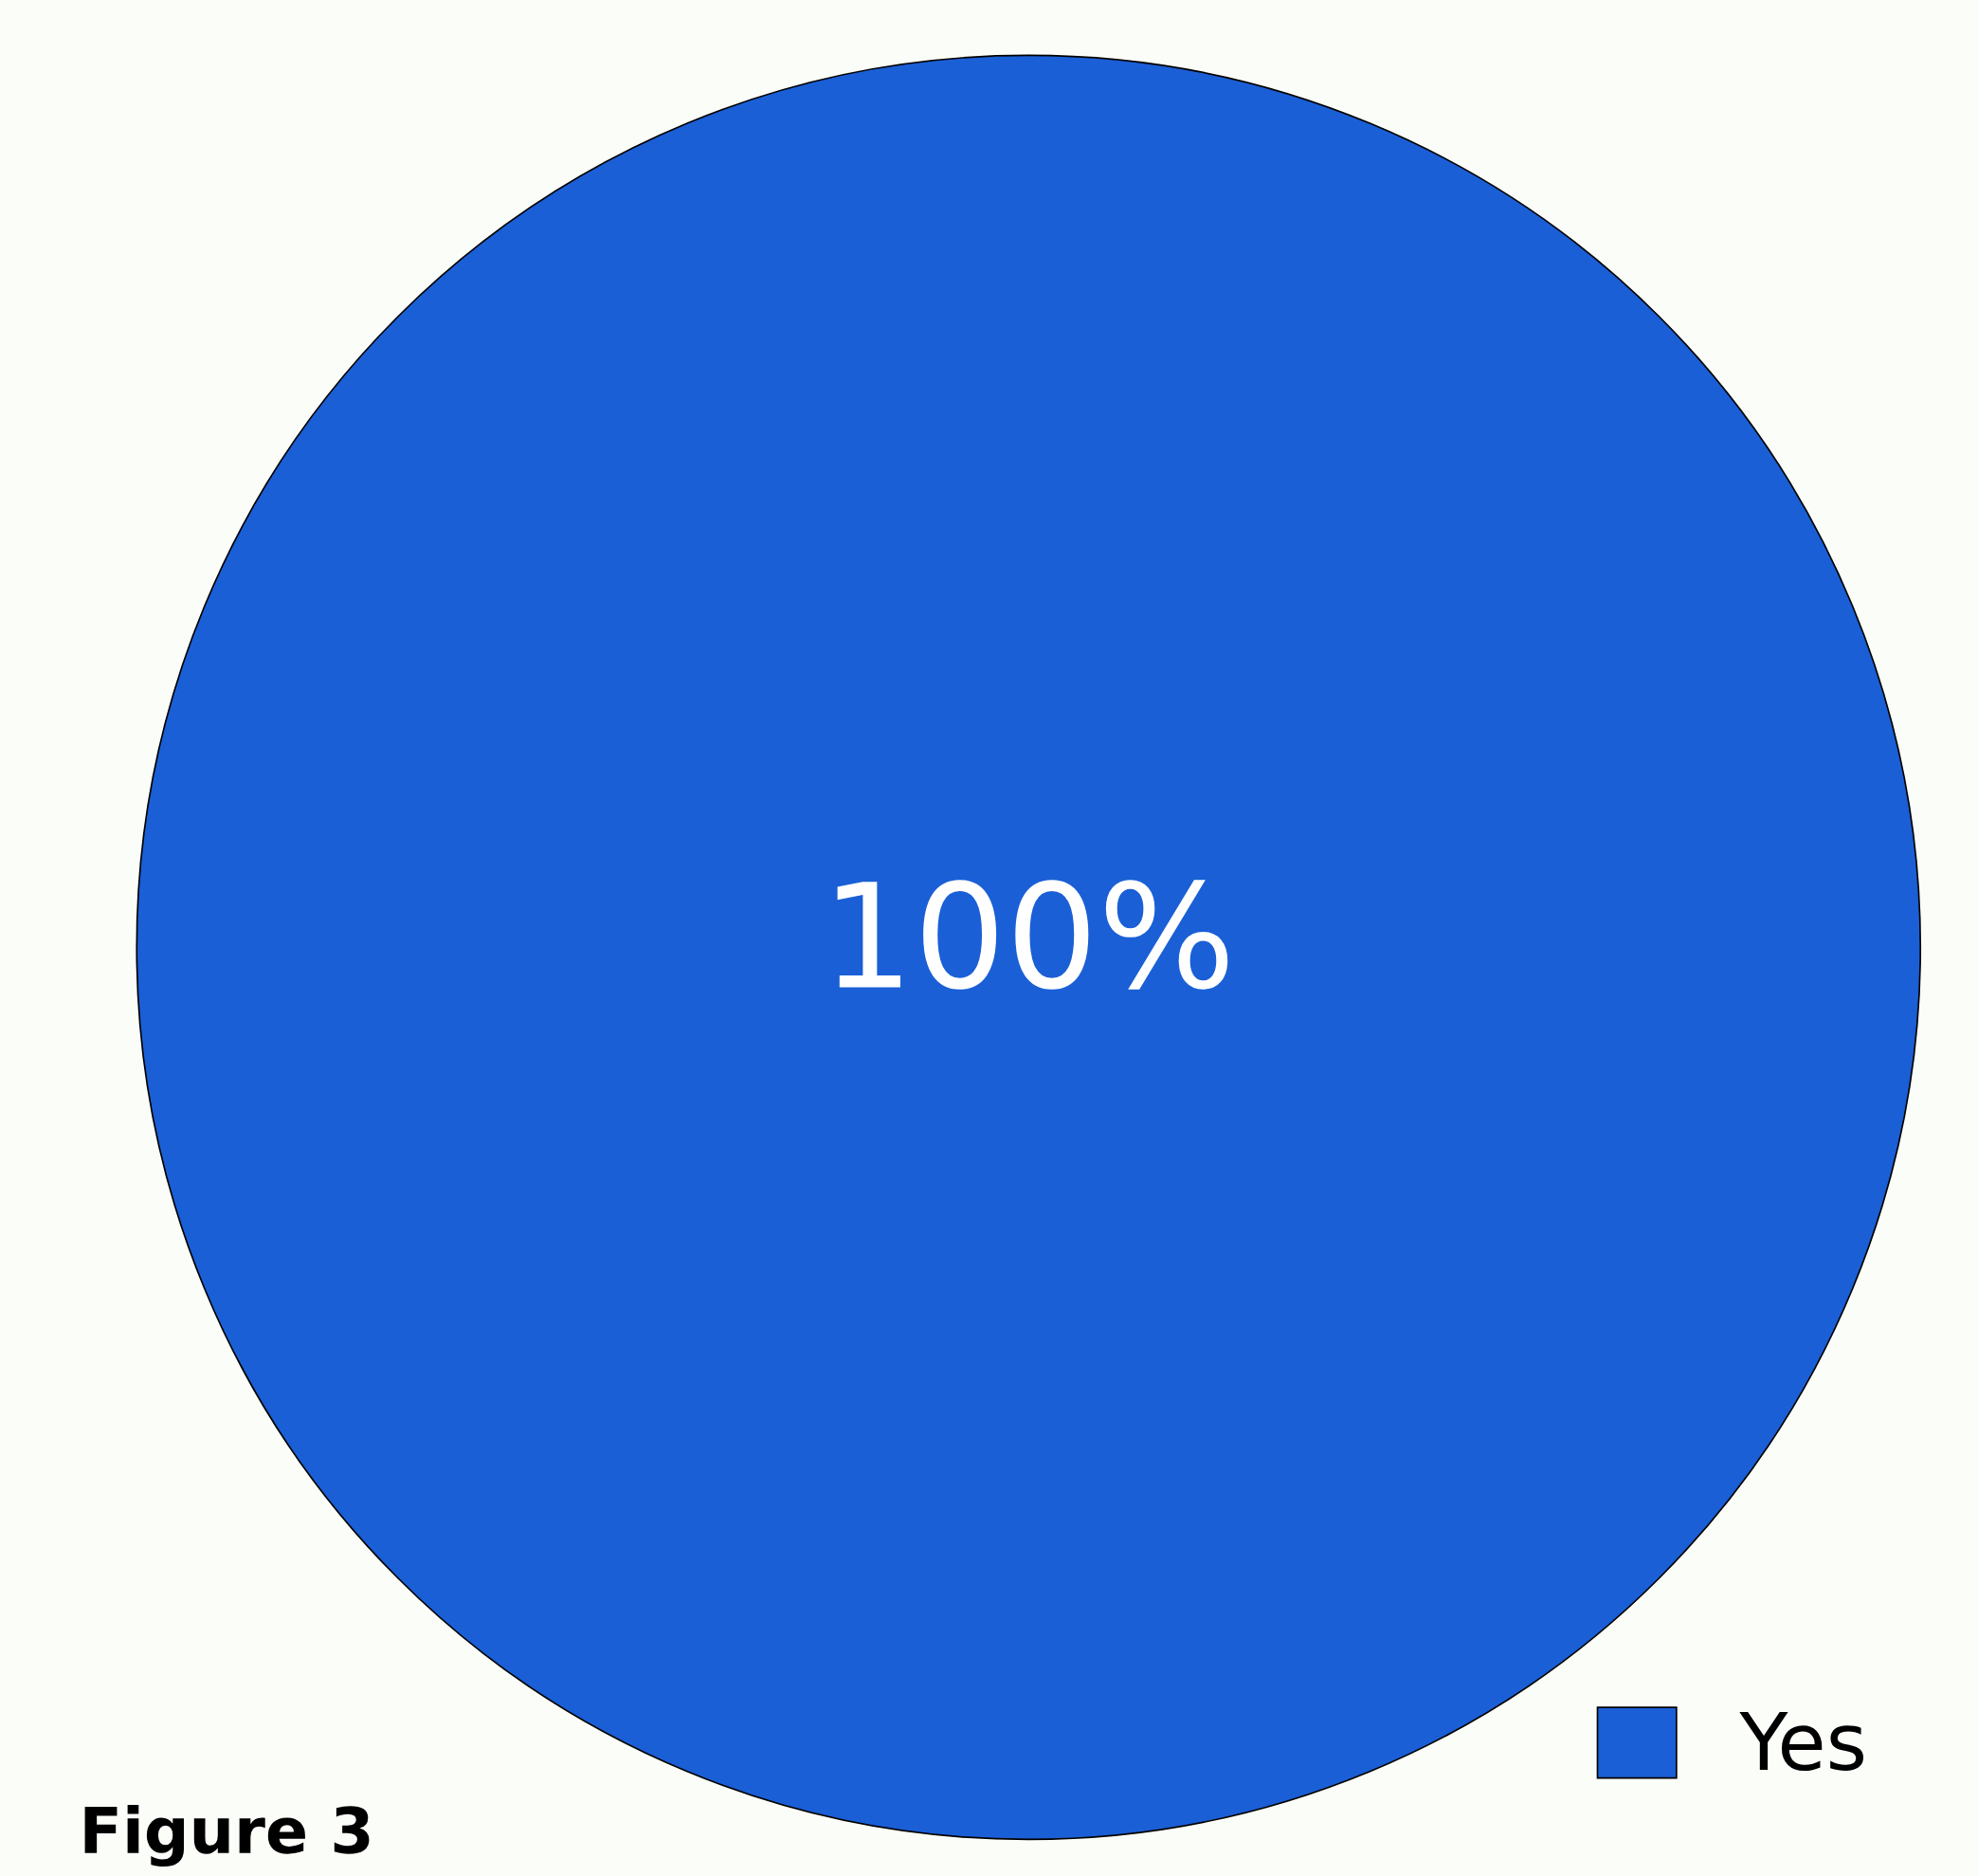  I want to click on caption: Figure 3, so click(227, 1836).